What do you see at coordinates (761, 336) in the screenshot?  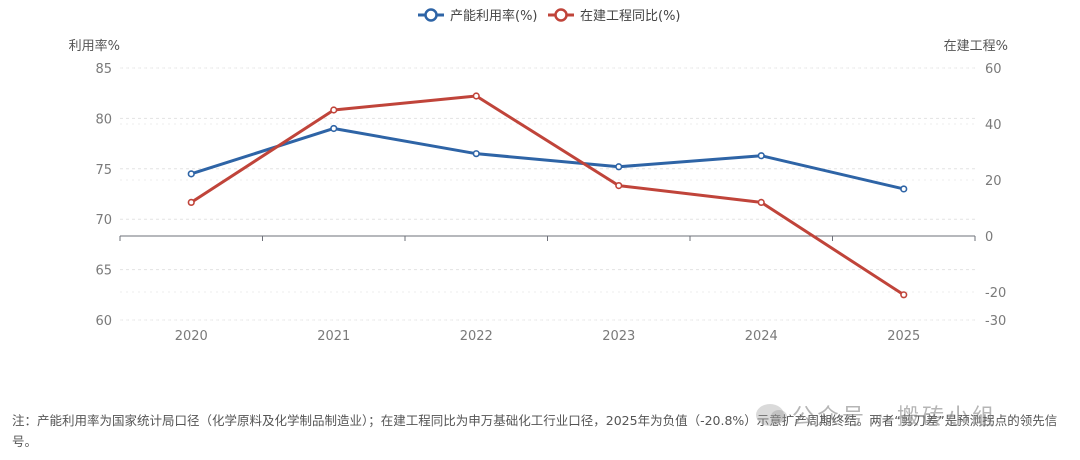 I see `x-axis-tick-label: 2024` at bounding box center [761, 336].